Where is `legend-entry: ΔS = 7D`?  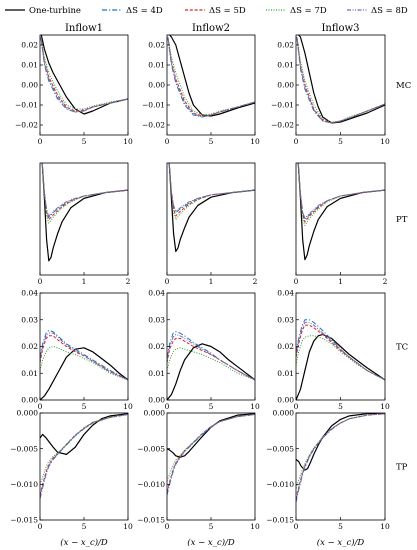
legend-entry: ΔS = 7D is located at coordinates (296, 11).